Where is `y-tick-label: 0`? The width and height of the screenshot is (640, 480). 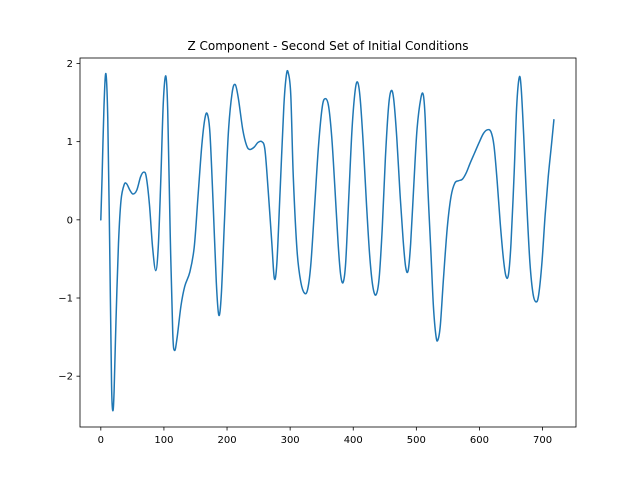
y-tick-label: 0 is located at coordinates (70, 220).